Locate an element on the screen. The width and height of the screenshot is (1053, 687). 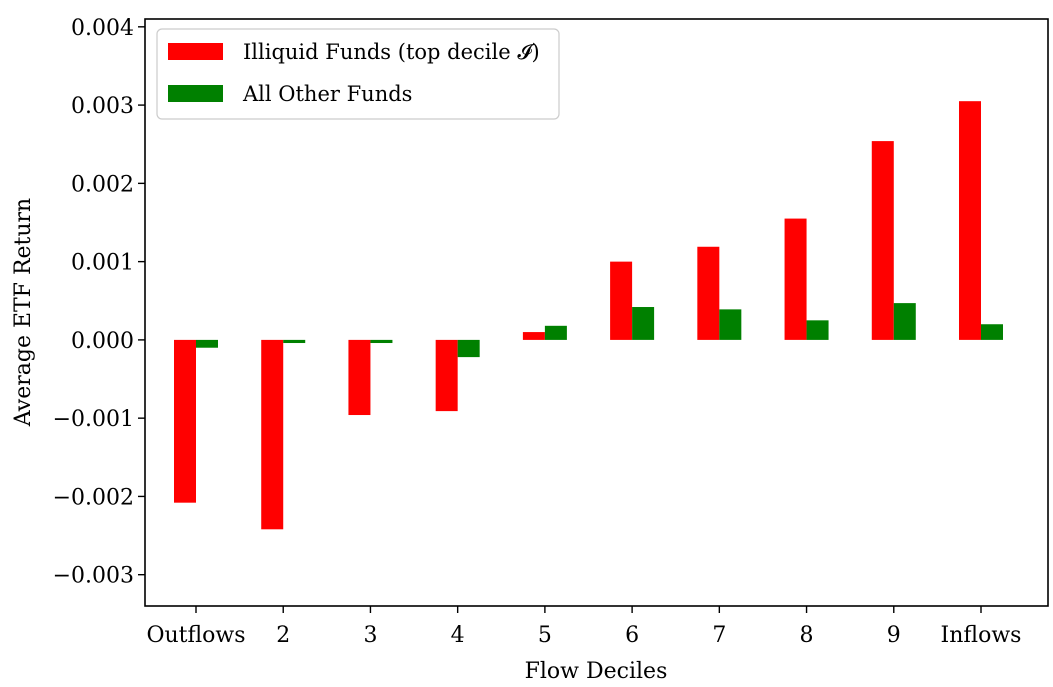
x-tick-label-6: 7 is located at coordinates (719, 635).